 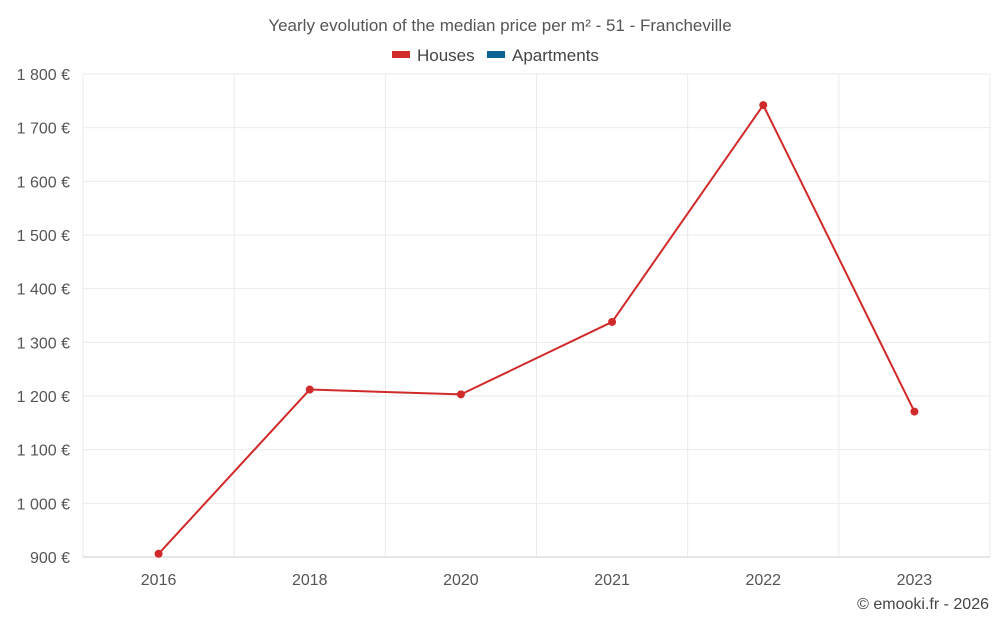 What do you see at coordinates (43, 75) in the screenshot?
I see `y-tick-label: 1 800 €` at bounding box center [43, 75].